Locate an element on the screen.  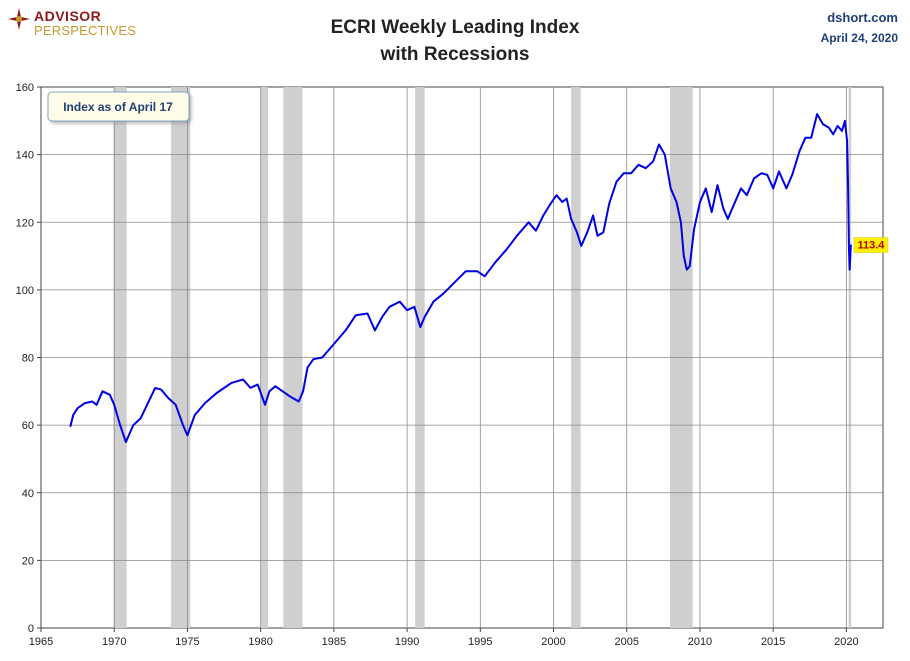
x-tick-label-2000: 2000 is located at coordinates (553, 642).